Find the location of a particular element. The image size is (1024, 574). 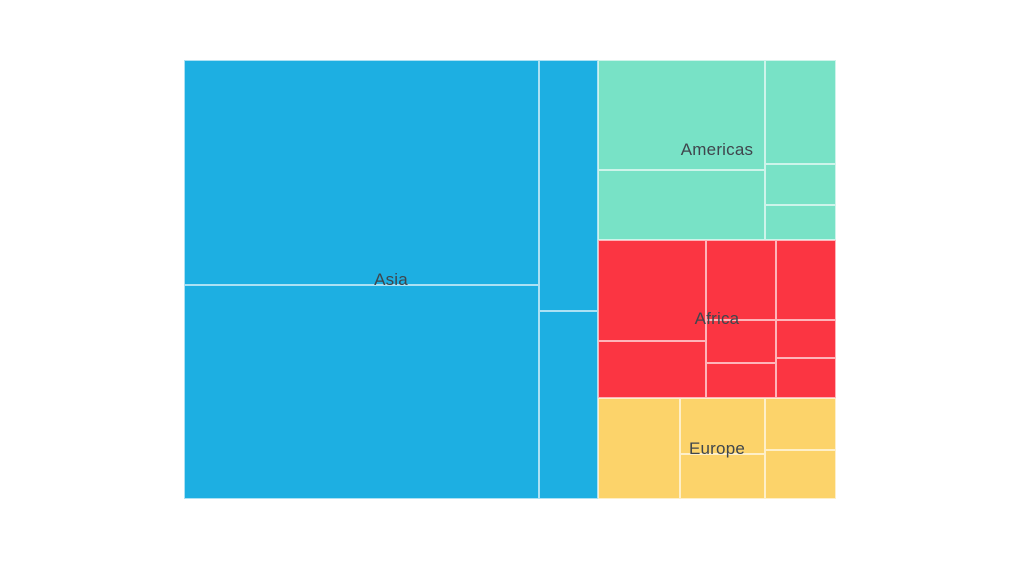

treemap-group-africa: Africa is located at coordinates (717, 319).